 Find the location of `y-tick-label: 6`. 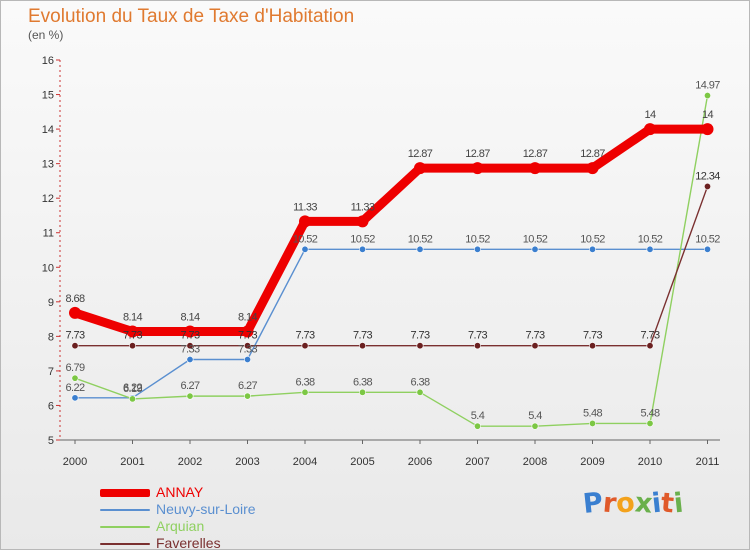

y-tick-label: 6 is located at coordinates (51, 406).